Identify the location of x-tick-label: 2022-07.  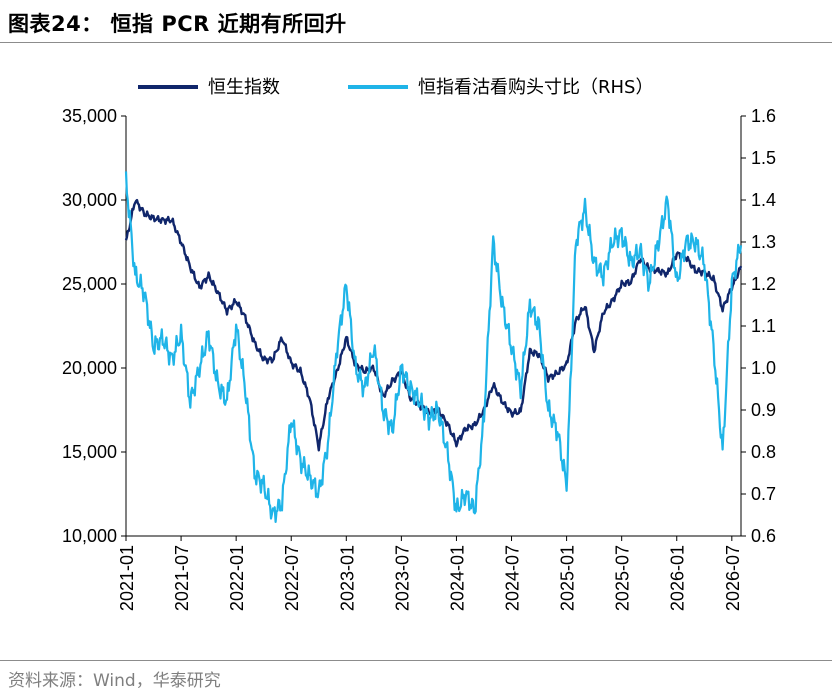
(292, 578).